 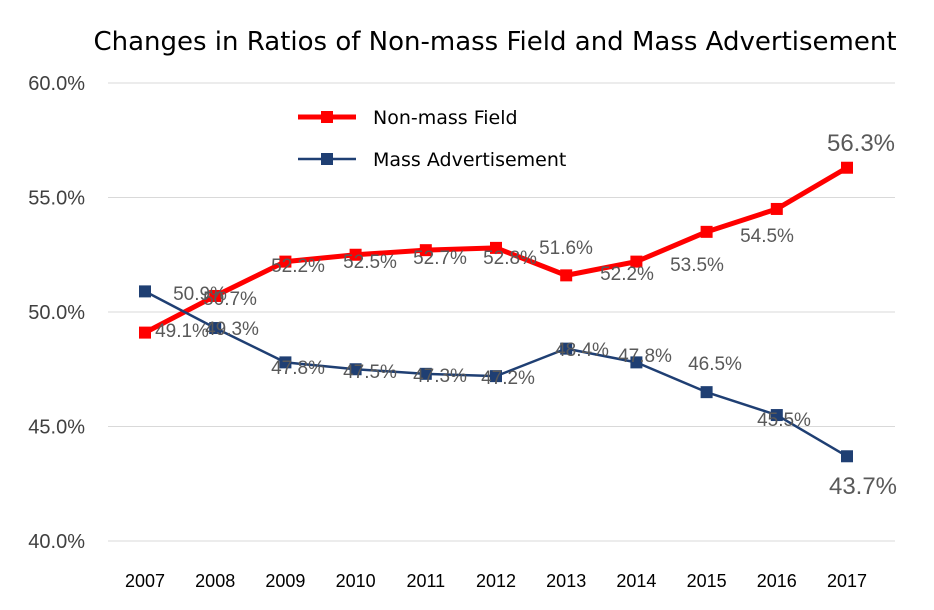 I want to click on y-tick-label: 50.0%, so click(x=56, y=313).